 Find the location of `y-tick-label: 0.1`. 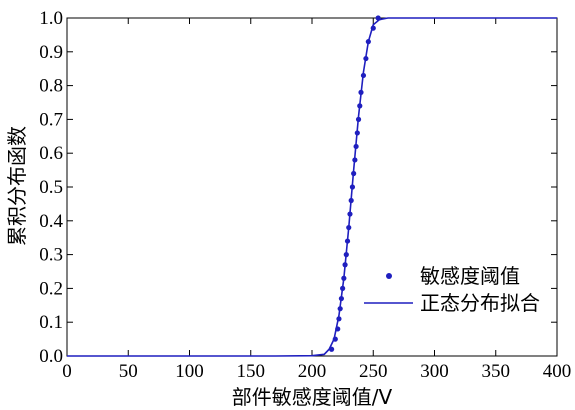

y-tick-label: 0.1 is located at coordinates (51, 322).